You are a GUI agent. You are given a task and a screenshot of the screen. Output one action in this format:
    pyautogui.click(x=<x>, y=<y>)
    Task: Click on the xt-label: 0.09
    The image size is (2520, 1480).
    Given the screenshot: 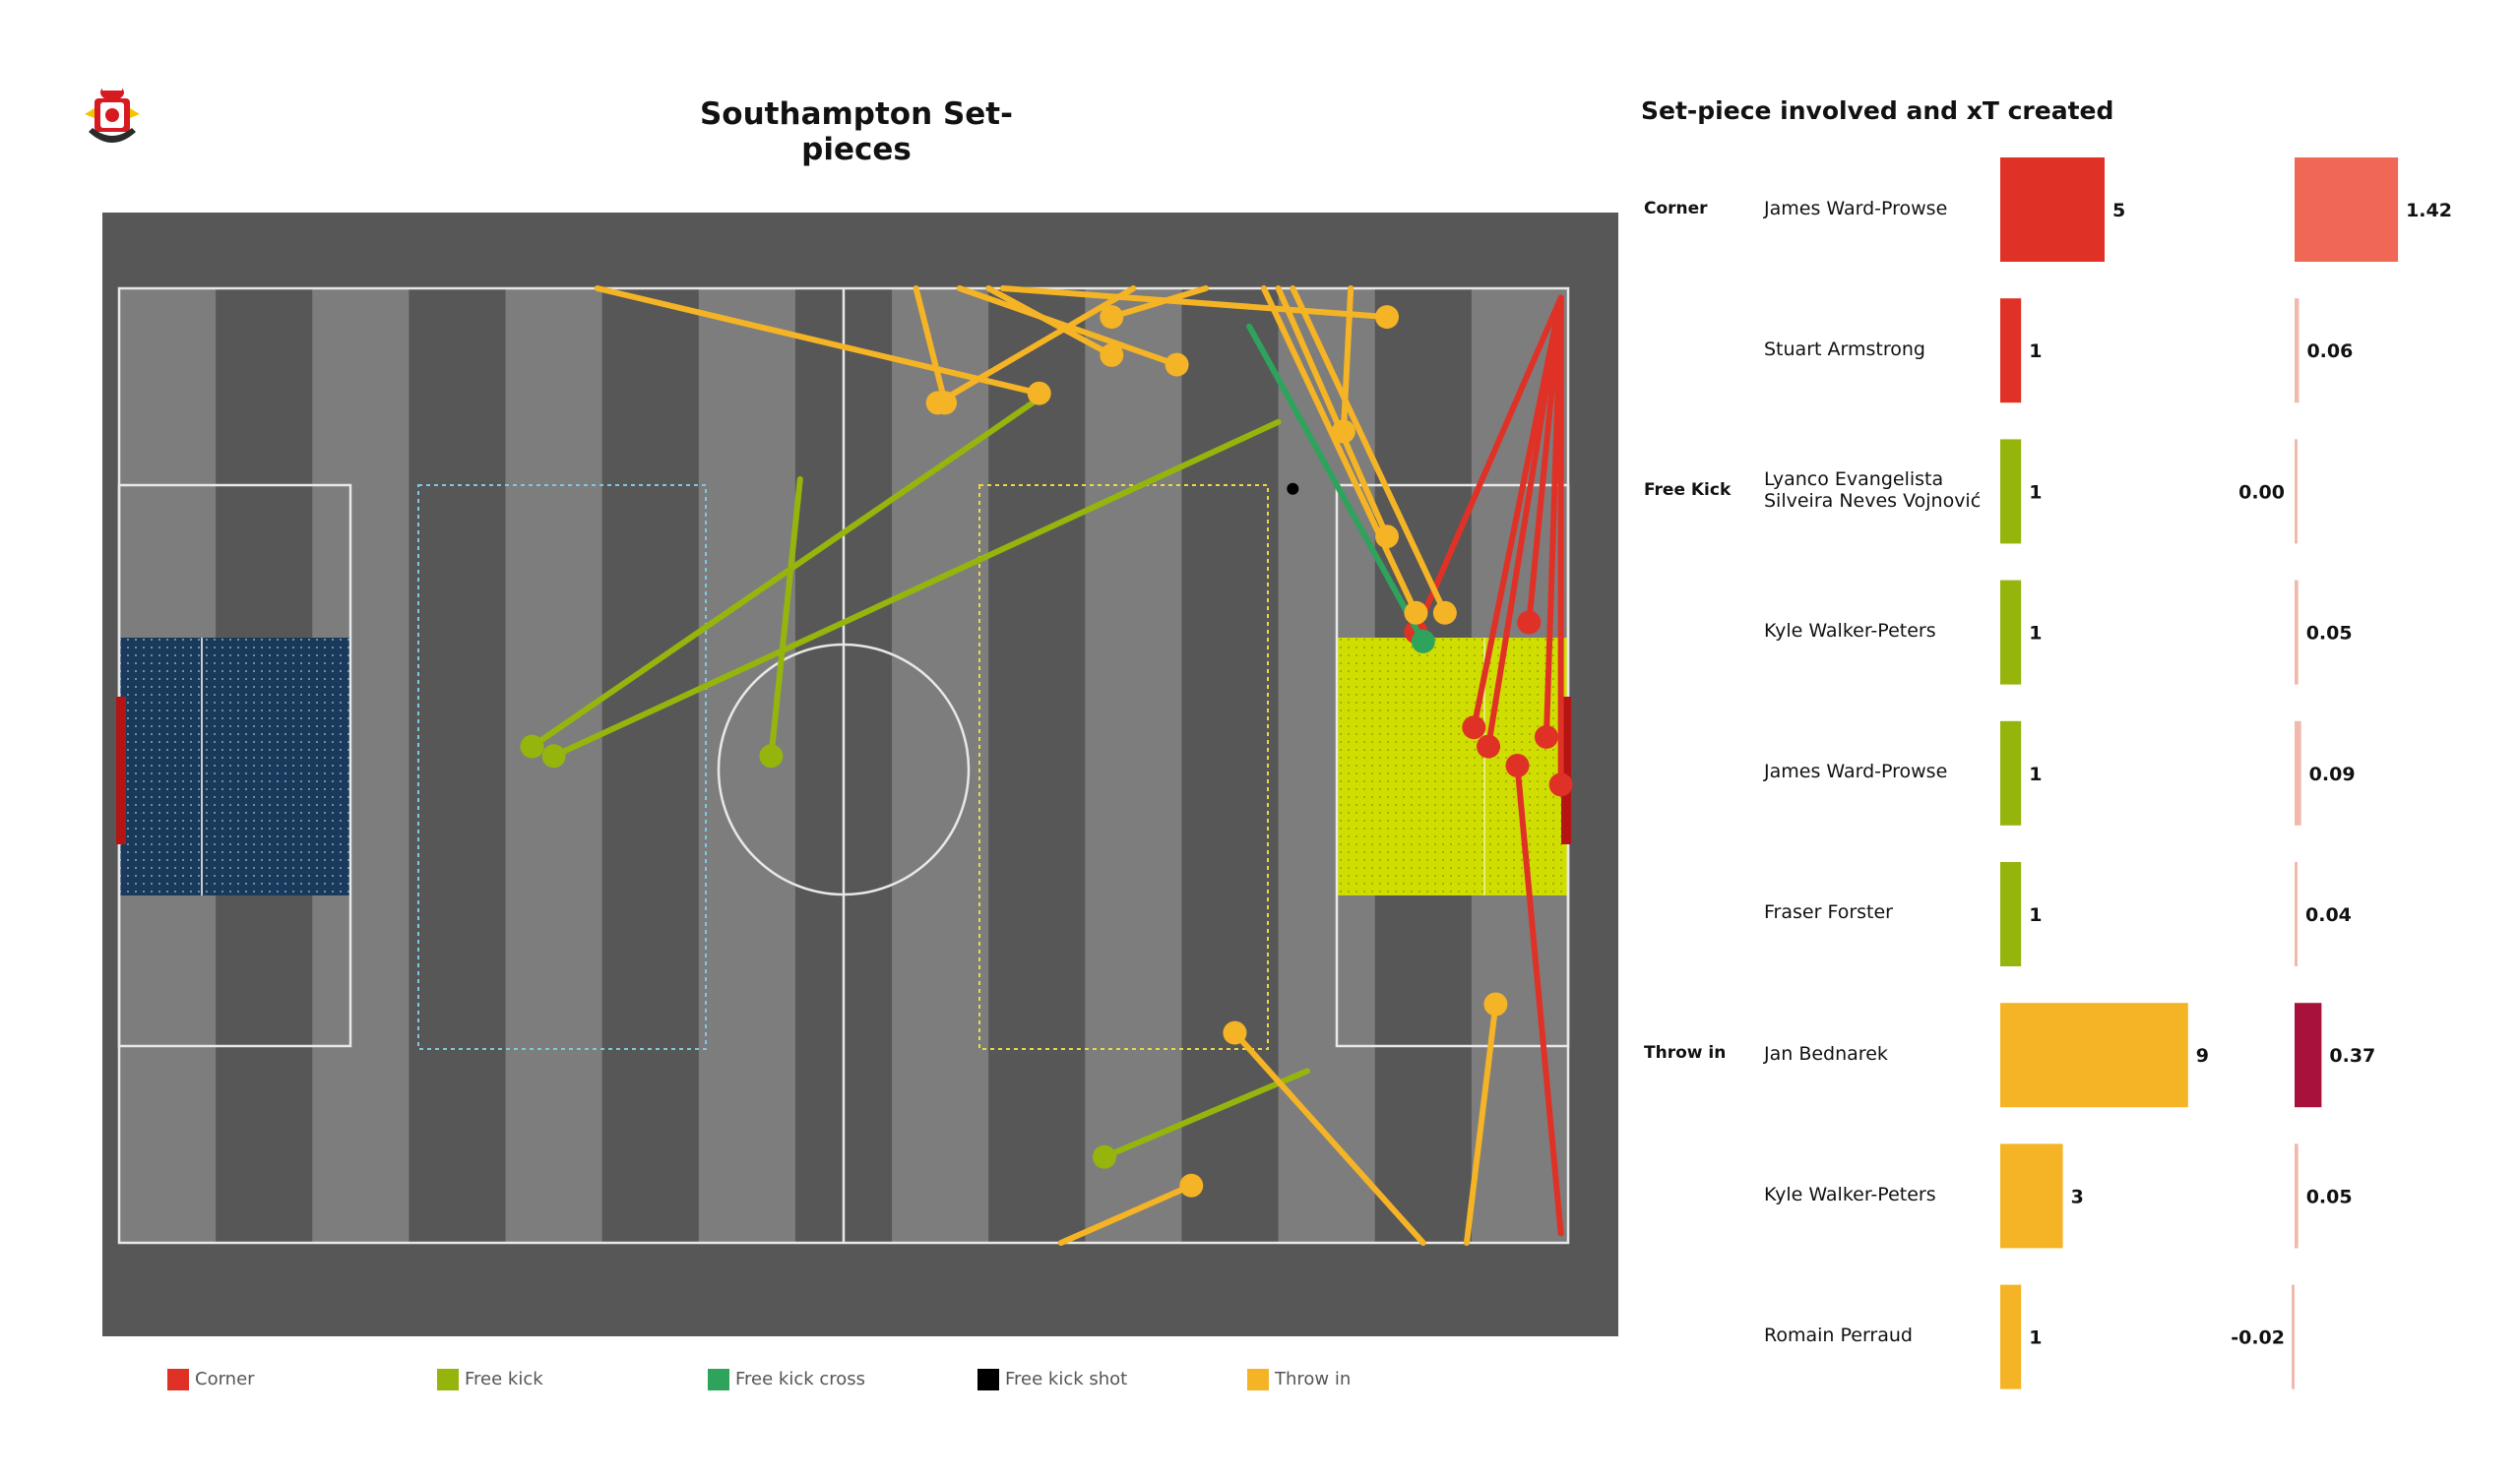 What is the action you would take?
    pyautogui.click(x=2332, y=774)
    